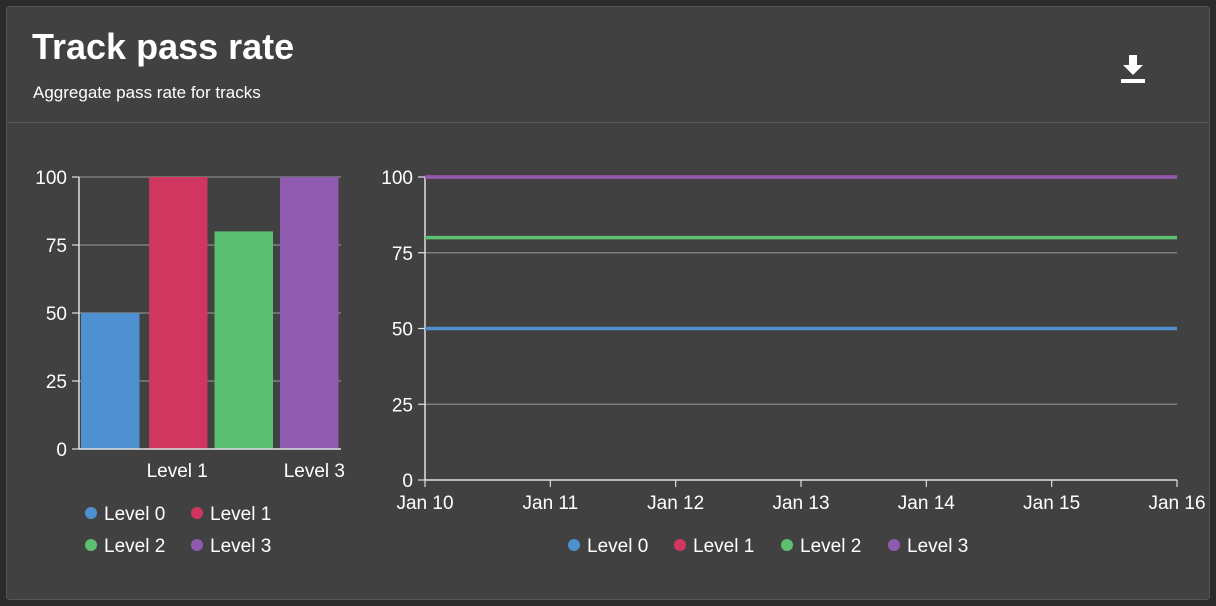 This screenshot has height=606, width=1216. Describe the element at coordinates (675, 503) in the screenshot. I see `line-x-tick-label: Jan 12` at that location.